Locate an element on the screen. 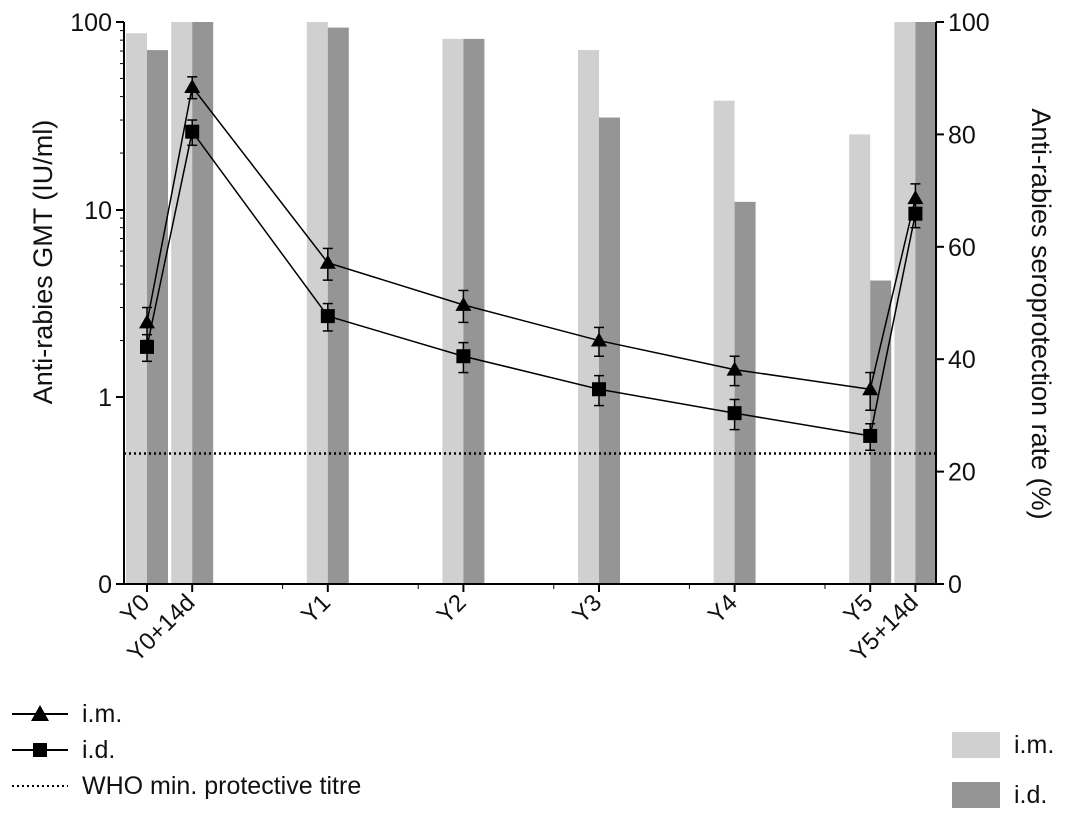 The image size is (1072, 820). y-right-tick-label-0: 0 is located at coordinates (955, 585).